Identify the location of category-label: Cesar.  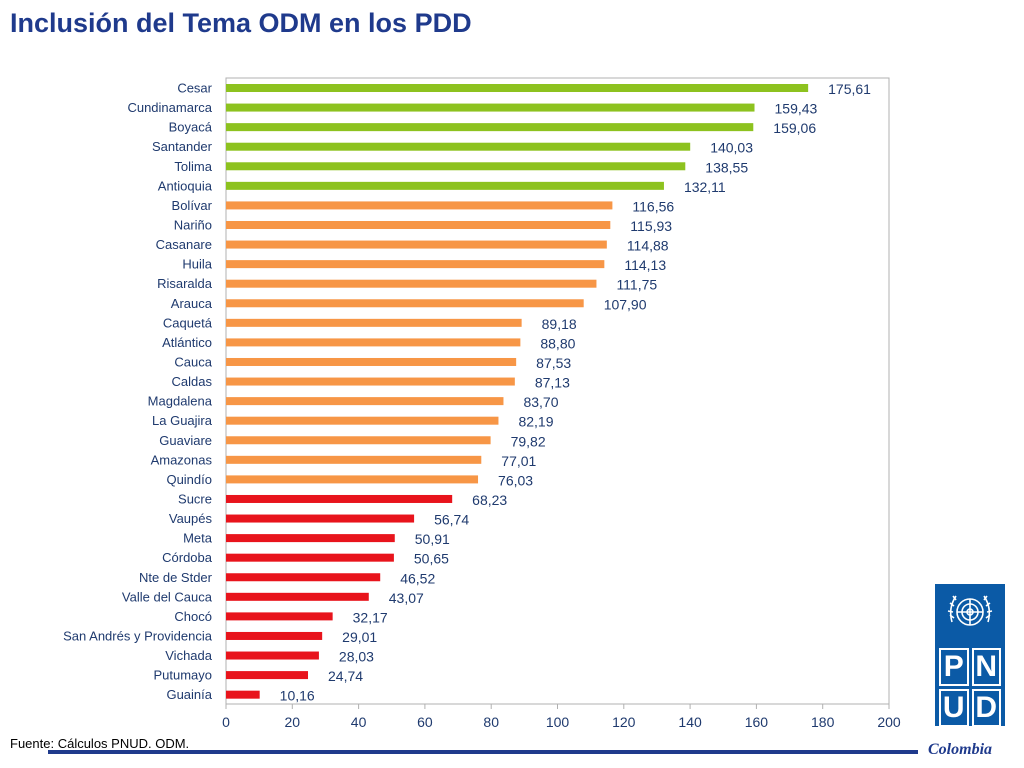
(194, 88).